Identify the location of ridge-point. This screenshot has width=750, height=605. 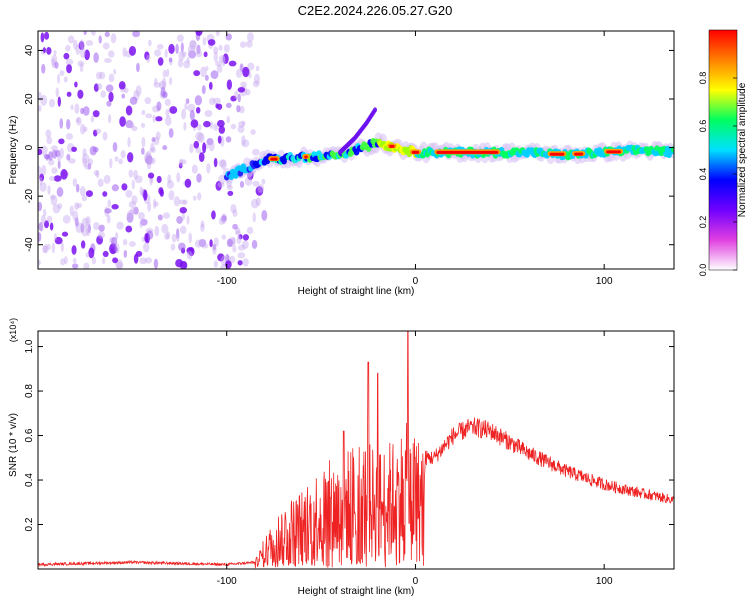
(235, 175).